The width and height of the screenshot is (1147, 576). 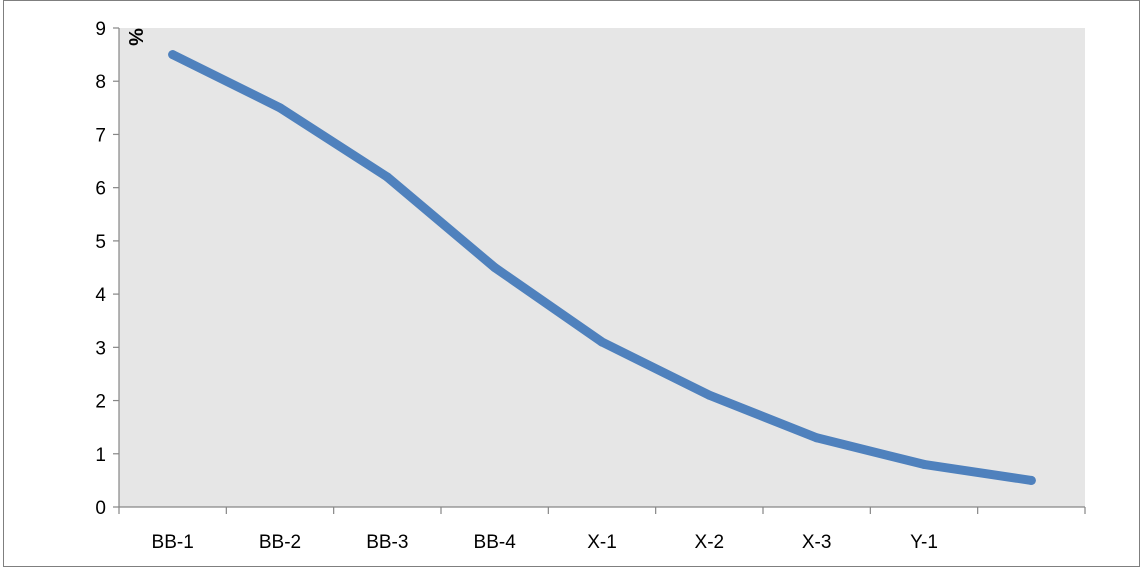 I want to click on x-tick-label: BB-2, so click(x=280, y=542).